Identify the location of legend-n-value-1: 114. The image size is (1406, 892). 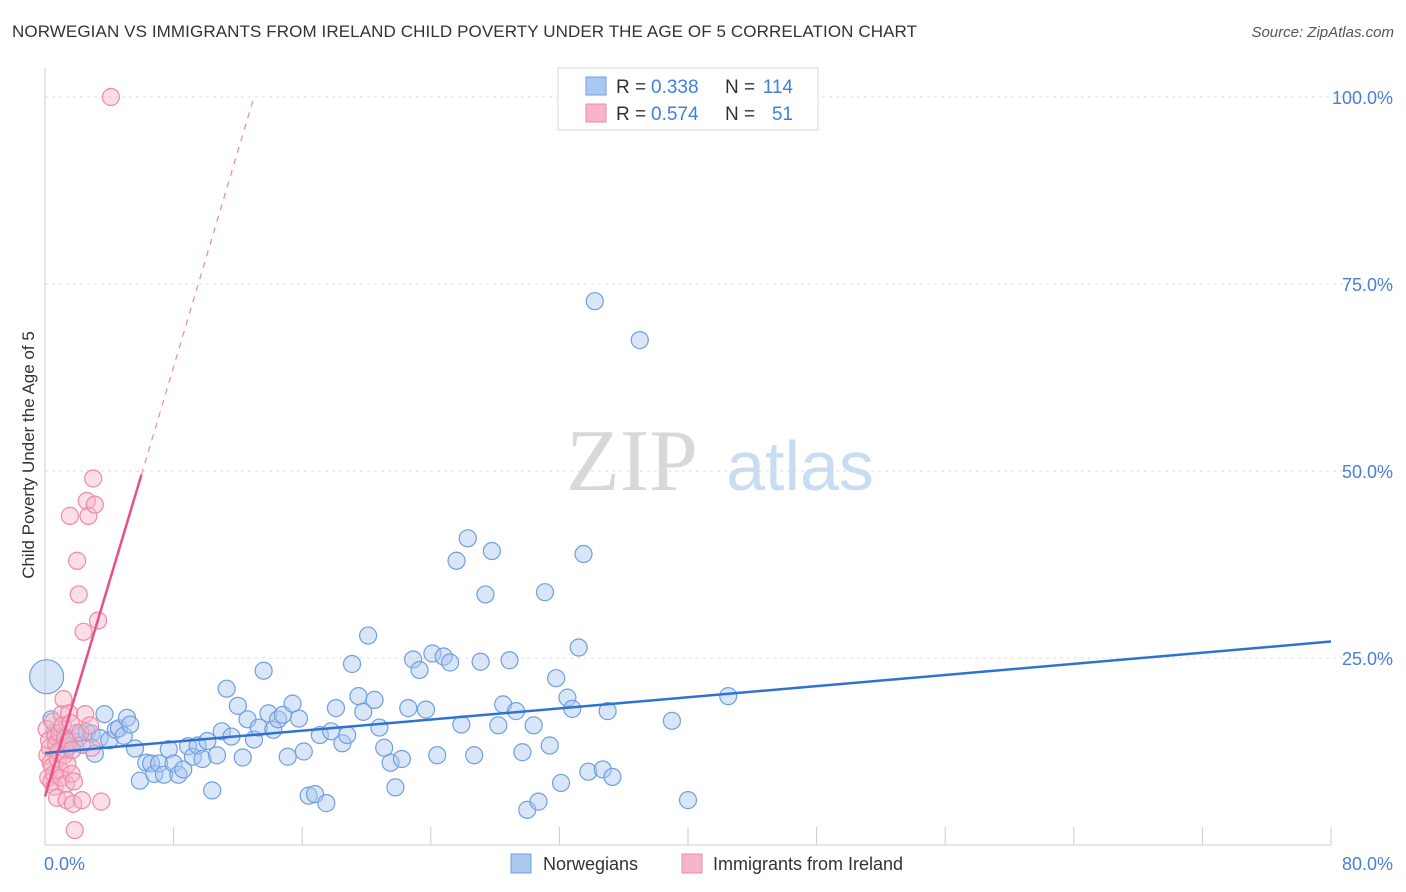
(778, 87).